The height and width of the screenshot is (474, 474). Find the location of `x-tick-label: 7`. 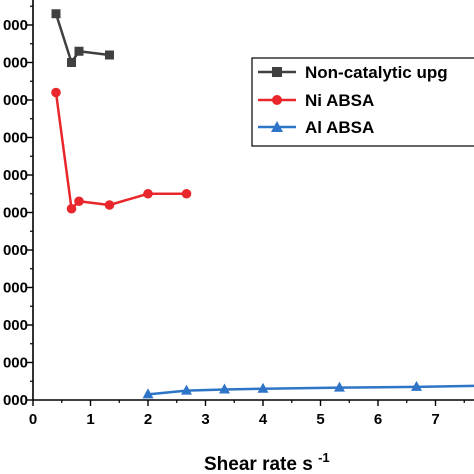

x-tick-label: 7 is located at coordinates (435, 419).